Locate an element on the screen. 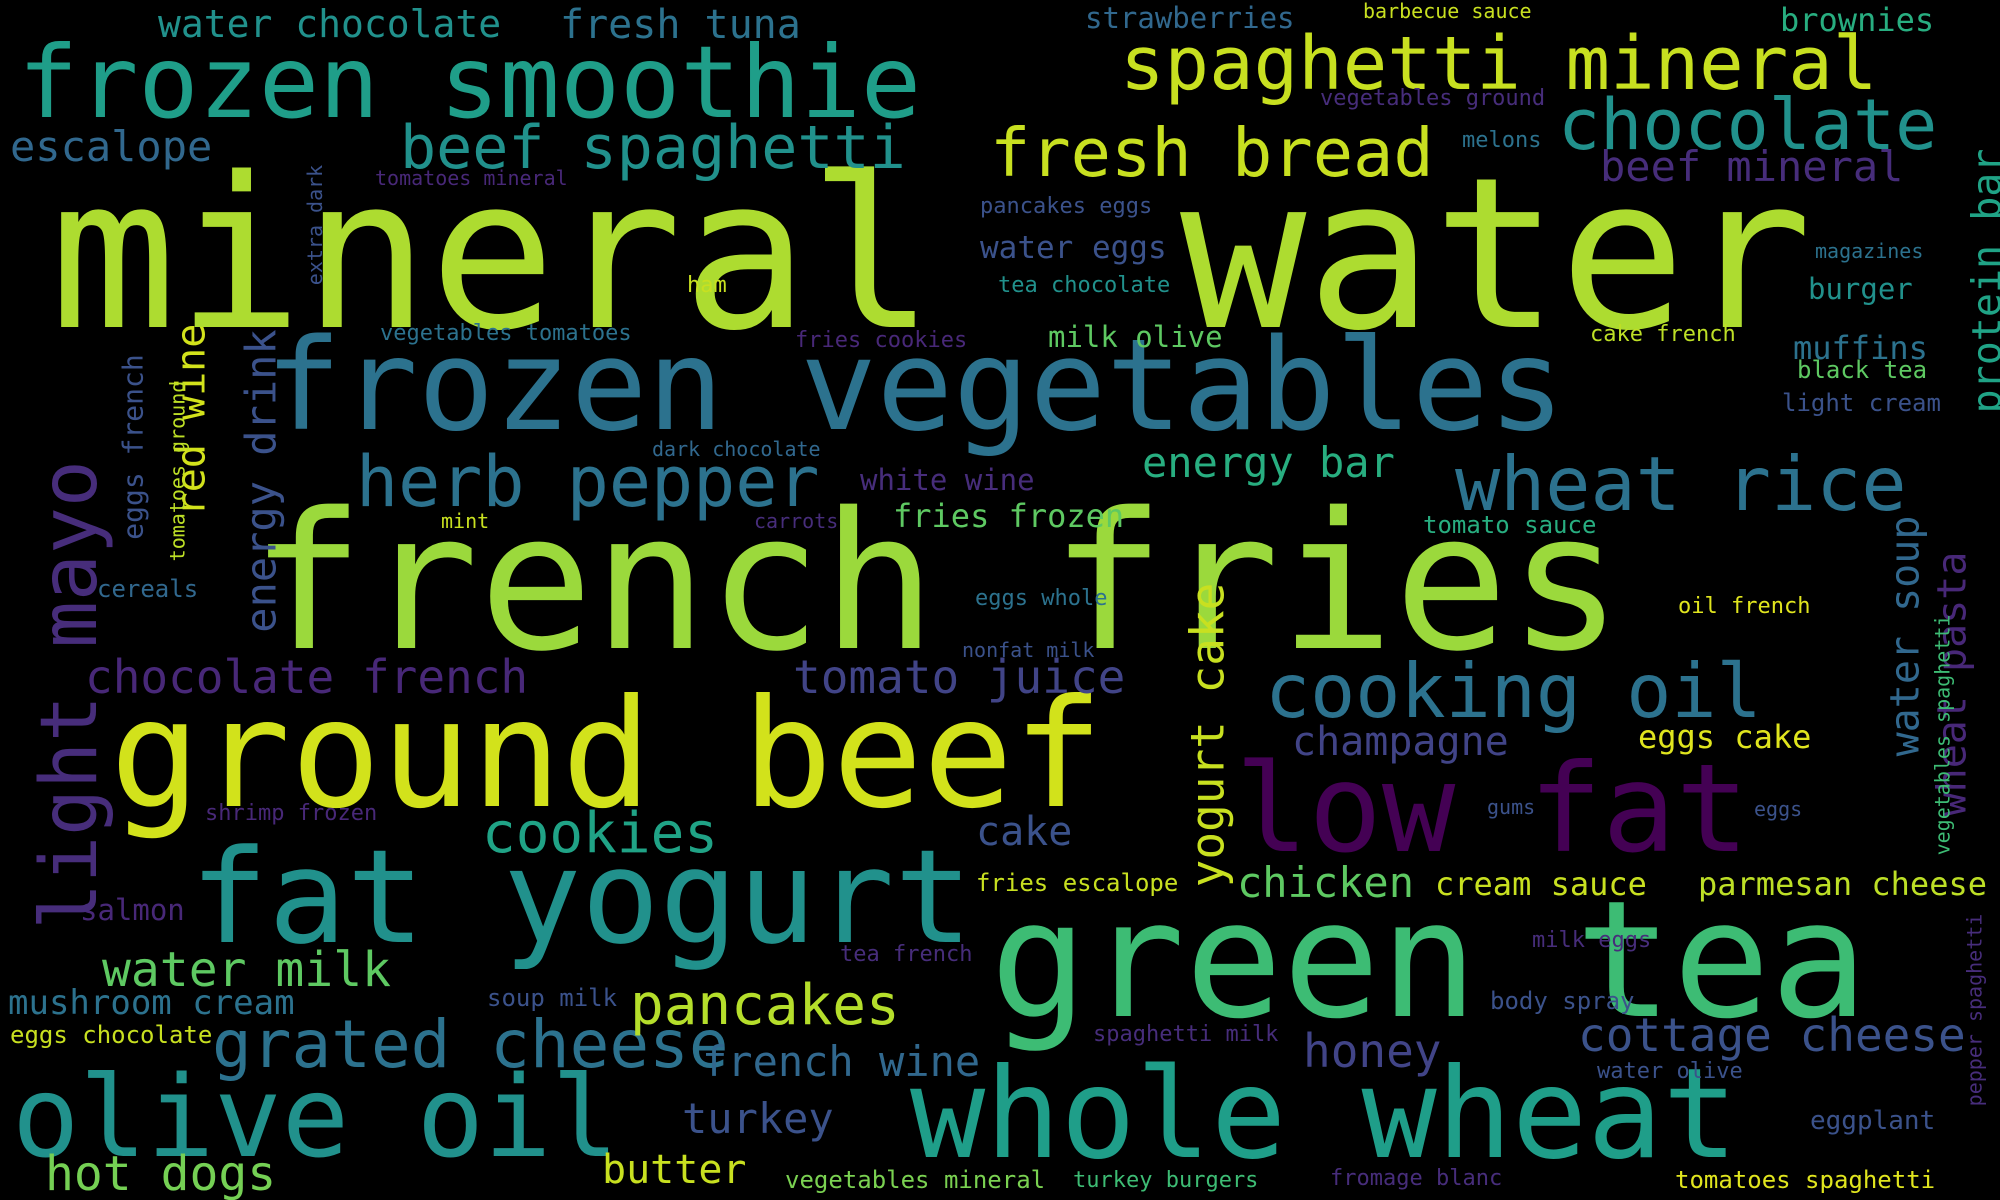  word-milk-eggs: milk eggs is located at coordinates (1592, 940).